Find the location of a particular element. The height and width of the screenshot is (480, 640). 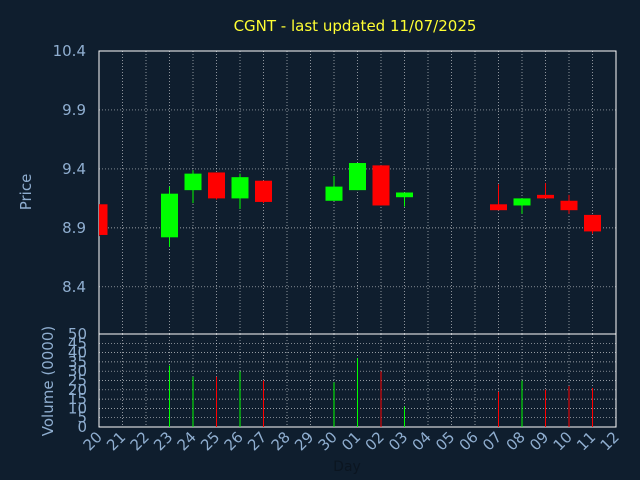

volume-y-tick: 20 is located at coordinates (77, 390).